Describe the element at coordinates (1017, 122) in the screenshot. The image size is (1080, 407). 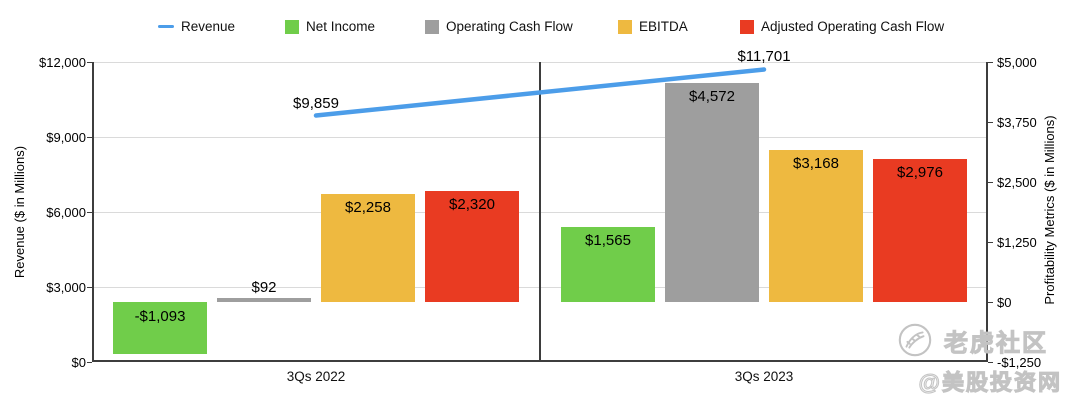
I see `right-axis-tick-label: $3,750` at that location.